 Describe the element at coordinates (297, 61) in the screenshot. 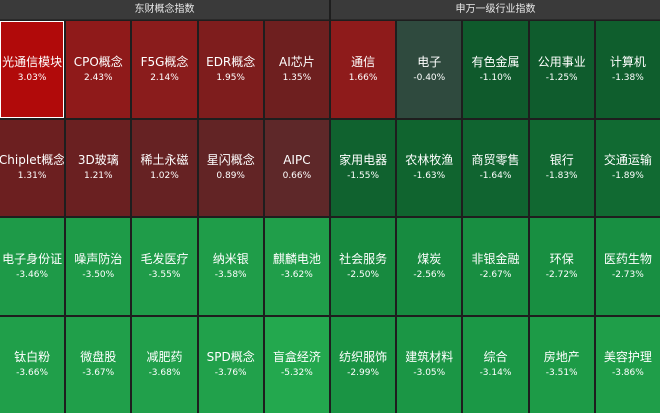

I see `concept-tile-name: AI芯片` at that location.